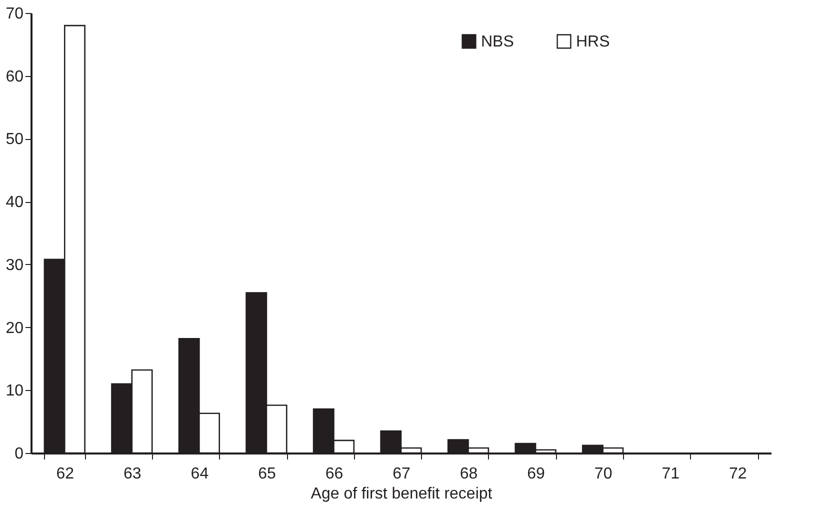 The height and width of the screenshot is (526, 813). Describe the element at coordinates (15, 14) in the screenshot. I see `y-tick-label: 70` at that location.